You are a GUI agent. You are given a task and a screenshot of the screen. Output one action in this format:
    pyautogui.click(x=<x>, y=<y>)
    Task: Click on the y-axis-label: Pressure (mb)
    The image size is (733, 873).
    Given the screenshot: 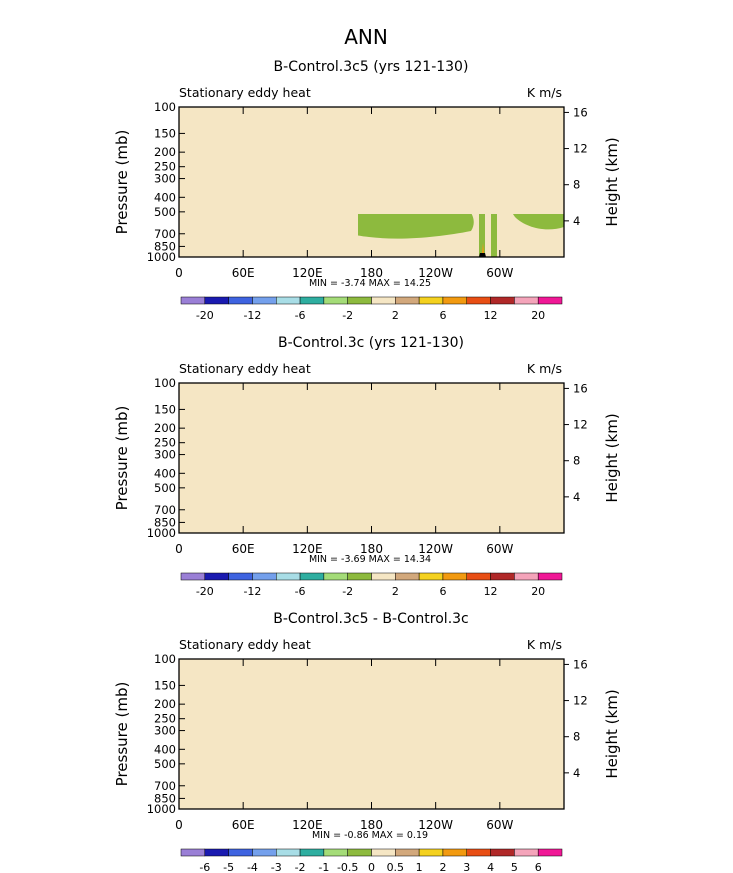 What is the action you would take?
    pyautogui.click(x=122, y=734)
    